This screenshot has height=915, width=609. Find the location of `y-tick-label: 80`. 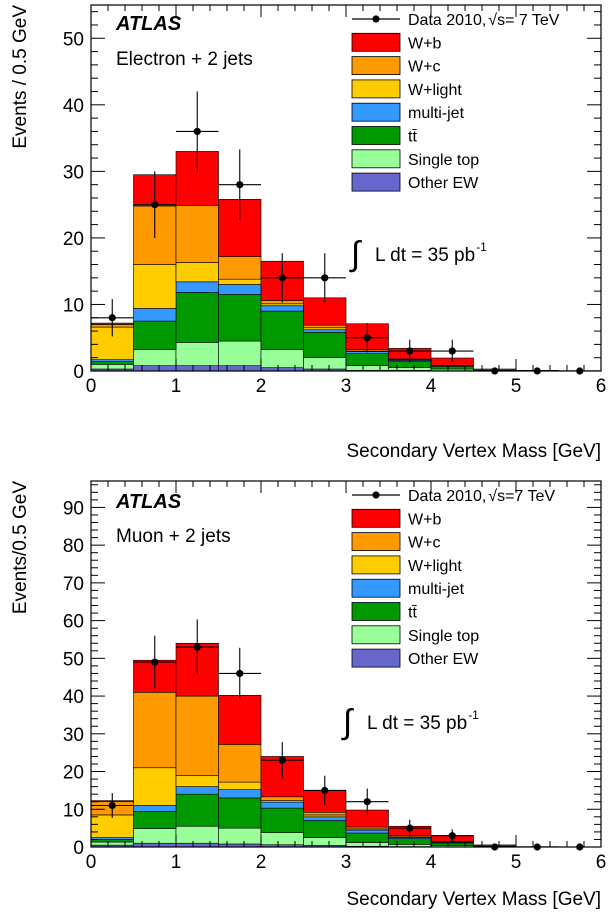

y-tick-label: 80 is located at coordinates (73, 546).